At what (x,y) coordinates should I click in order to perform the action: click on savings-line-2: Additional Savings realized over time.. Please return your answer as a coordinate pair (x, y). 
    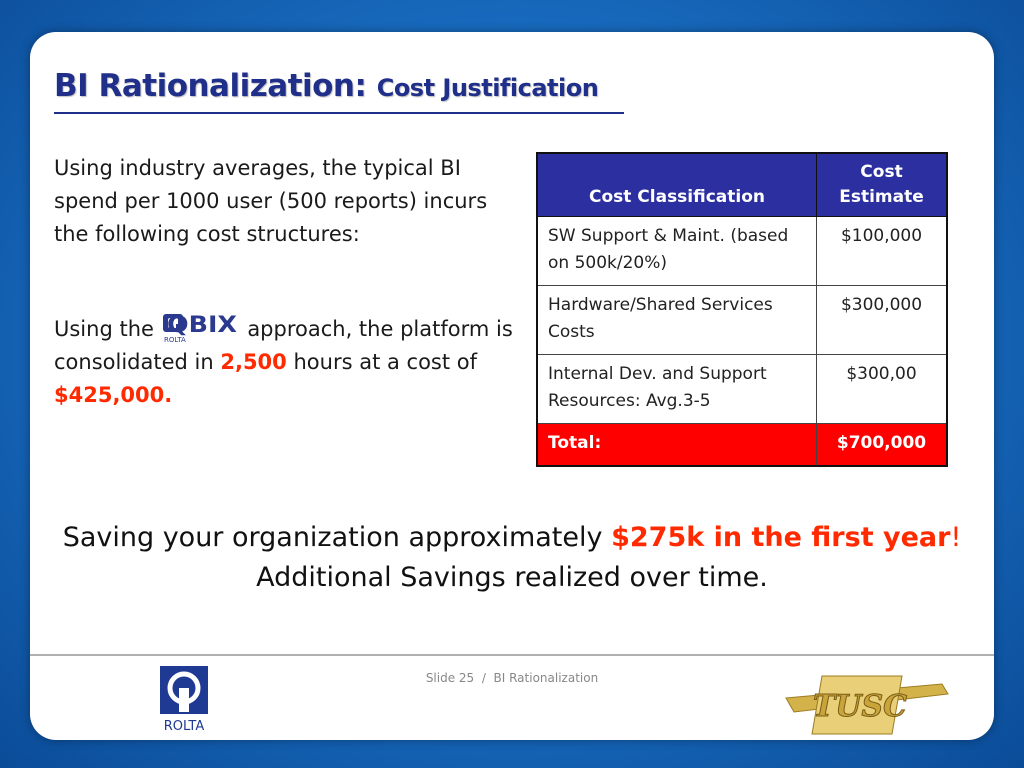
    Looking at the image, I should click on (512, 577).